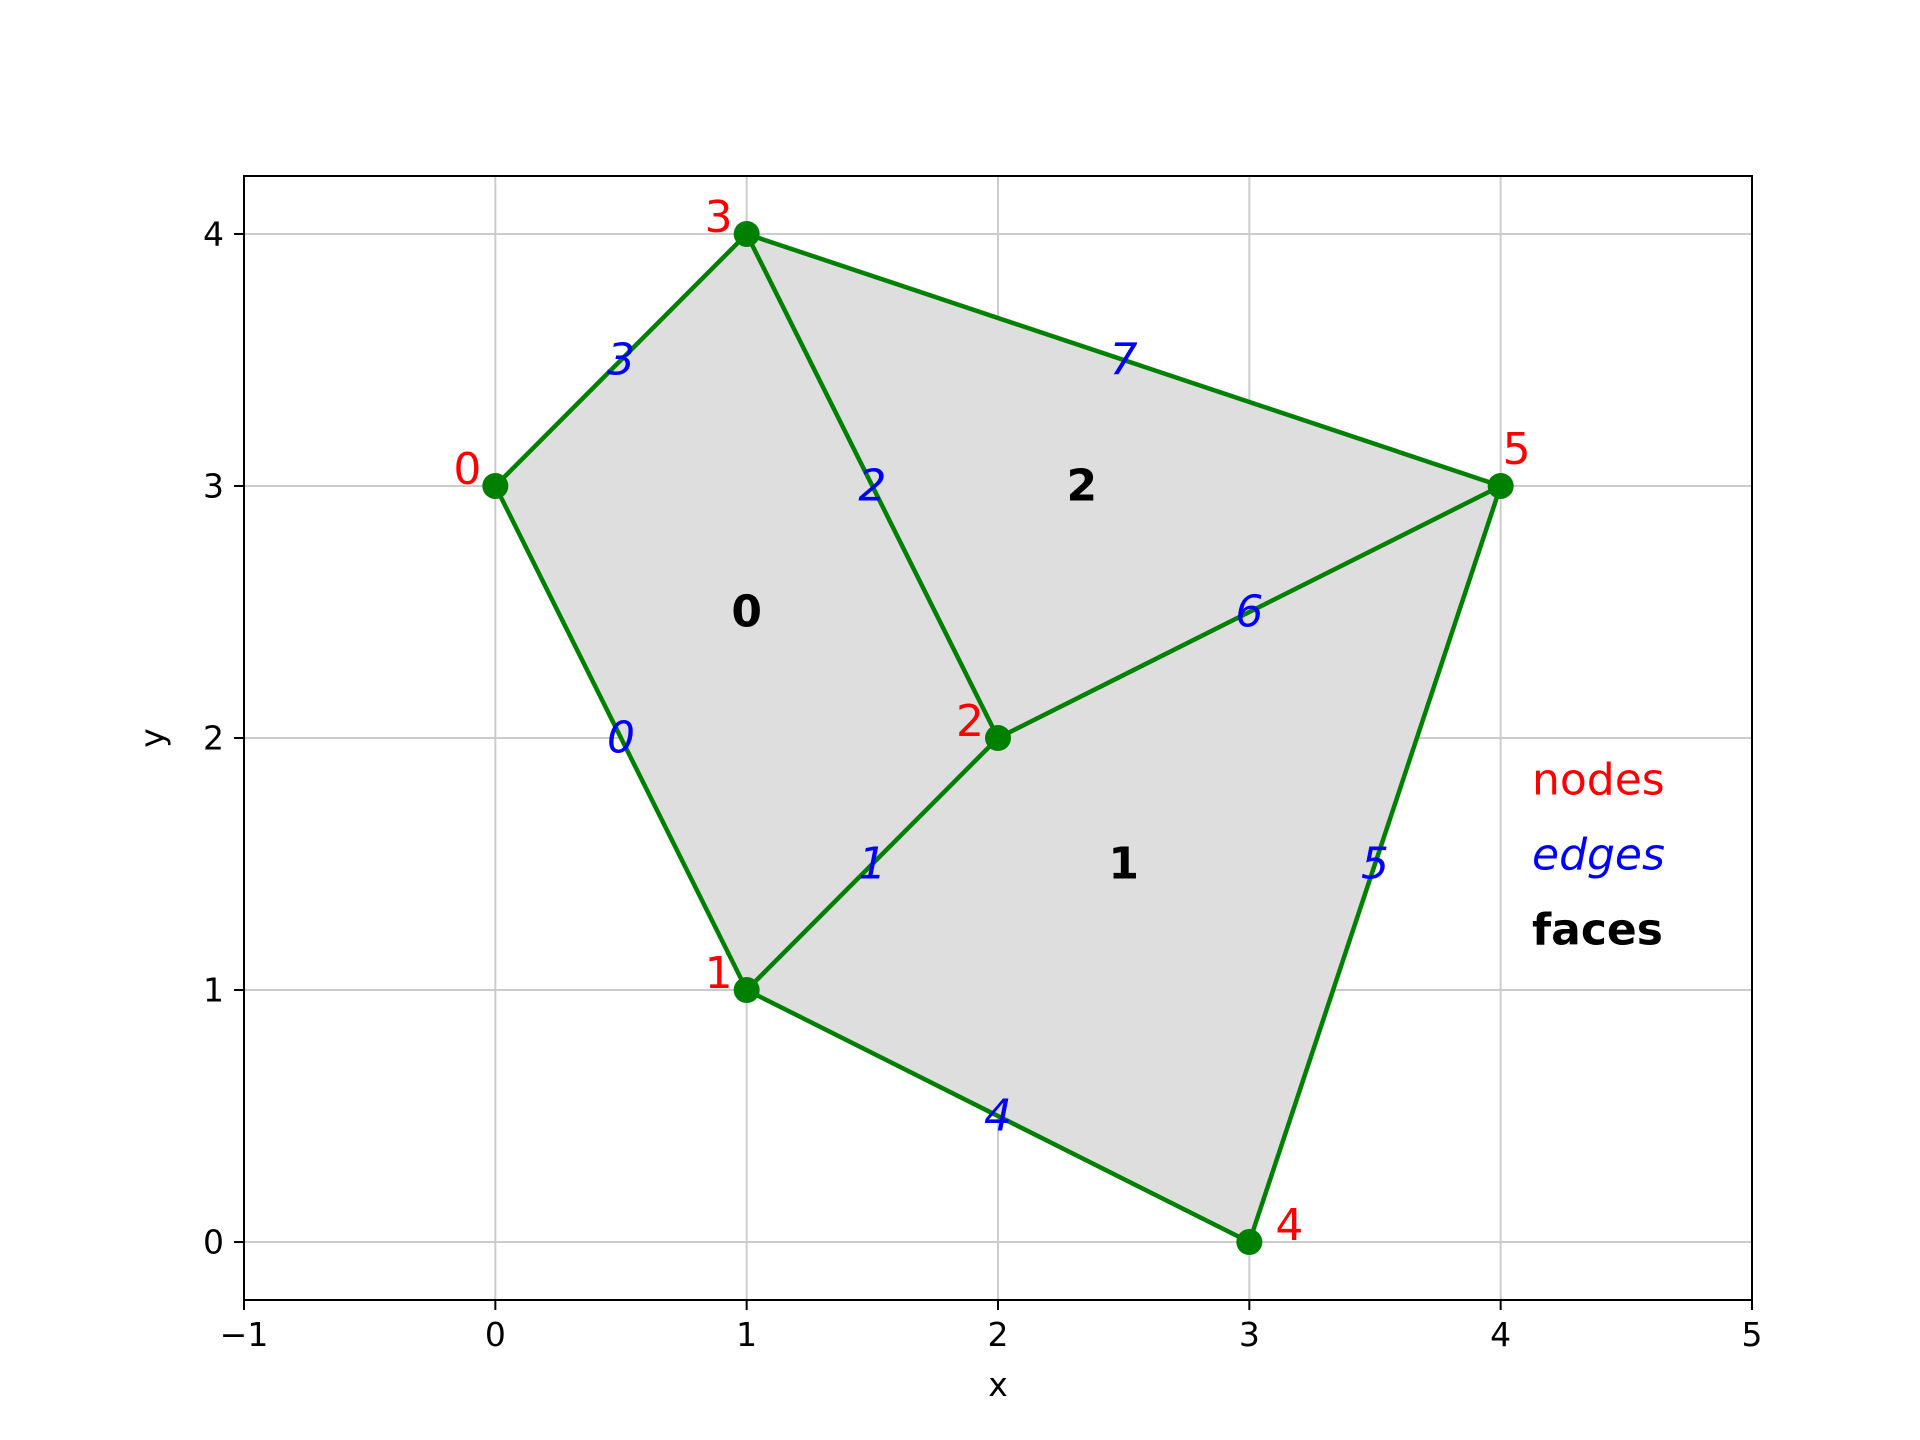  What do you see at coordinates (1249, 1334) in the screenshot?
I see `x-tick-label-4: 3` at bounding box center [1249, 1334].